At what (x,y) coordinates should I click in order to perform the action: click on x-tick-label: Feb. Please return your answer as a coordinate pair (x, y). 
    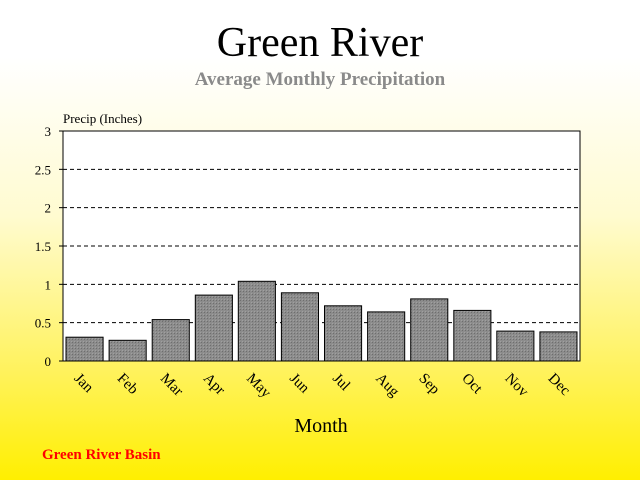
    Looking at the image, I should click on (127, 384).